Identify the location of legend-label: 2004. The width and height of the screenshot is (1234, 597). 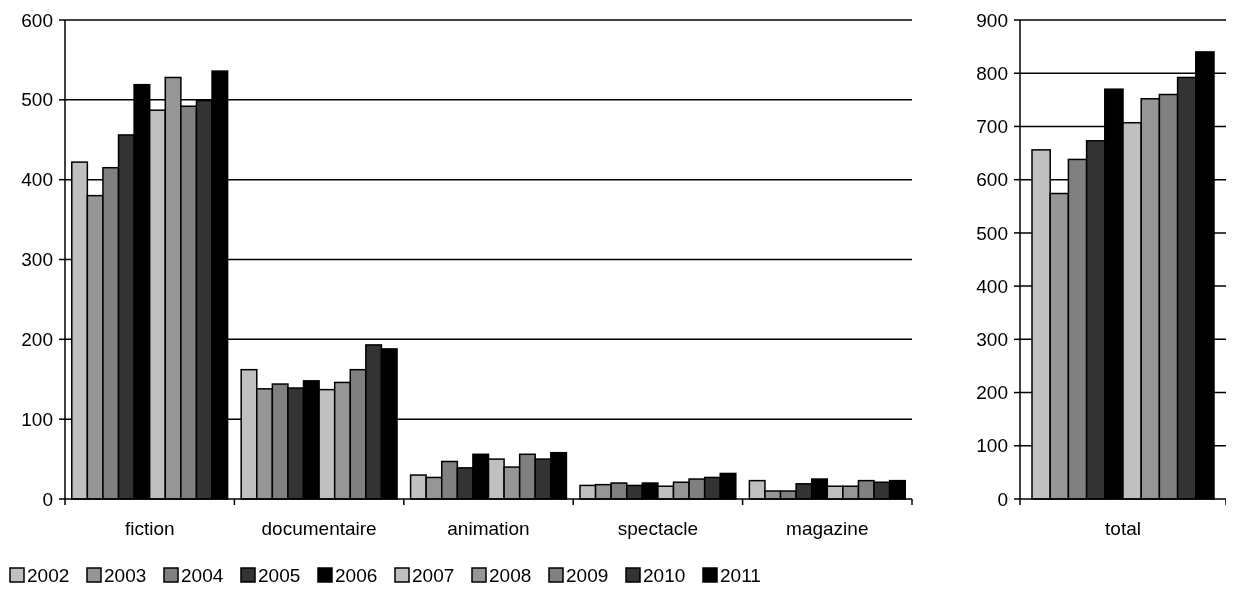
(202, 575).